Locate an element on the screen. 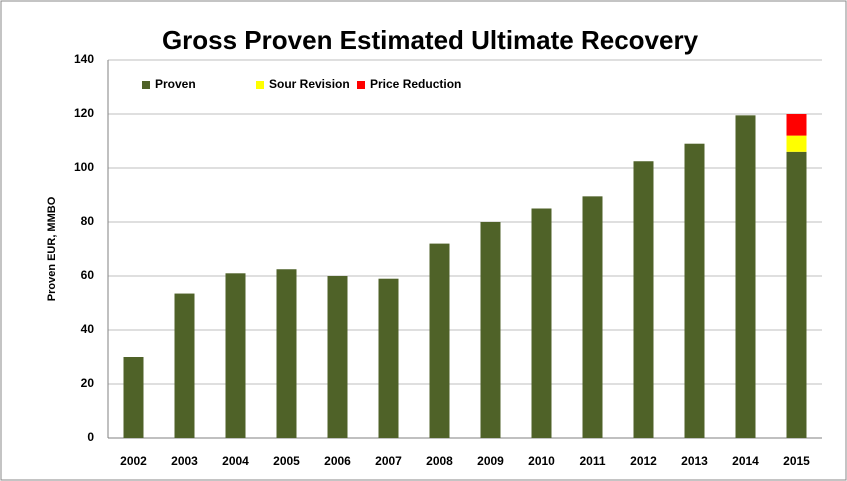  legend-label: Sour Revision is located at coordinates (309, 84).